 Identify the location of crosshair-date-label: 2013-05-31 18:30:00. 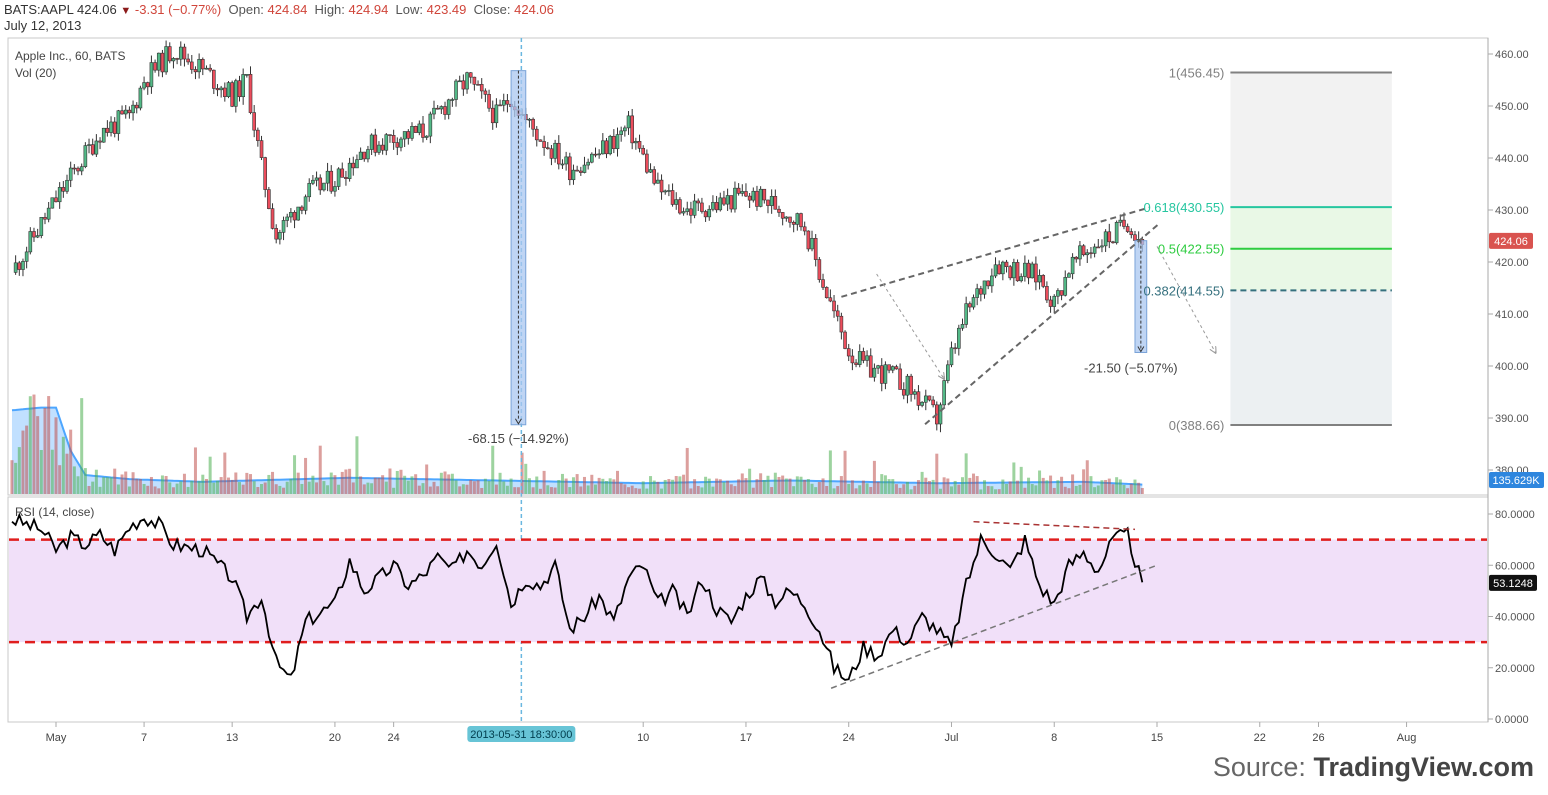
(521, 735).